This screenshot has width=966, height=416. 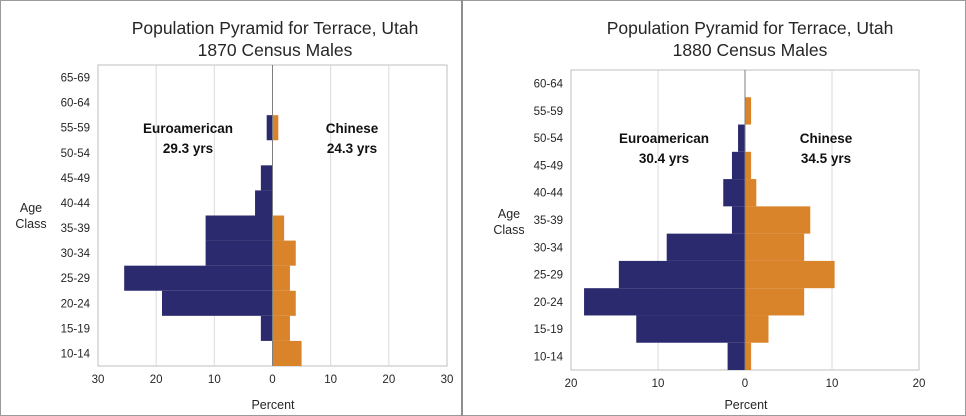 I want to click on panel-divider, so click(x=462, y=208).